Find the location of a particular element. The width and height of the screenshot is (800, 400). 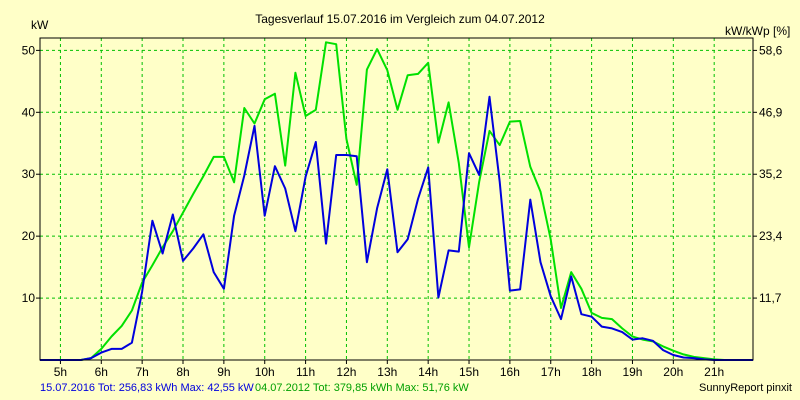

y-ticks-right: 11,7 23,4 35,2 46,9 58,6 is located at coordinates (768, 174).